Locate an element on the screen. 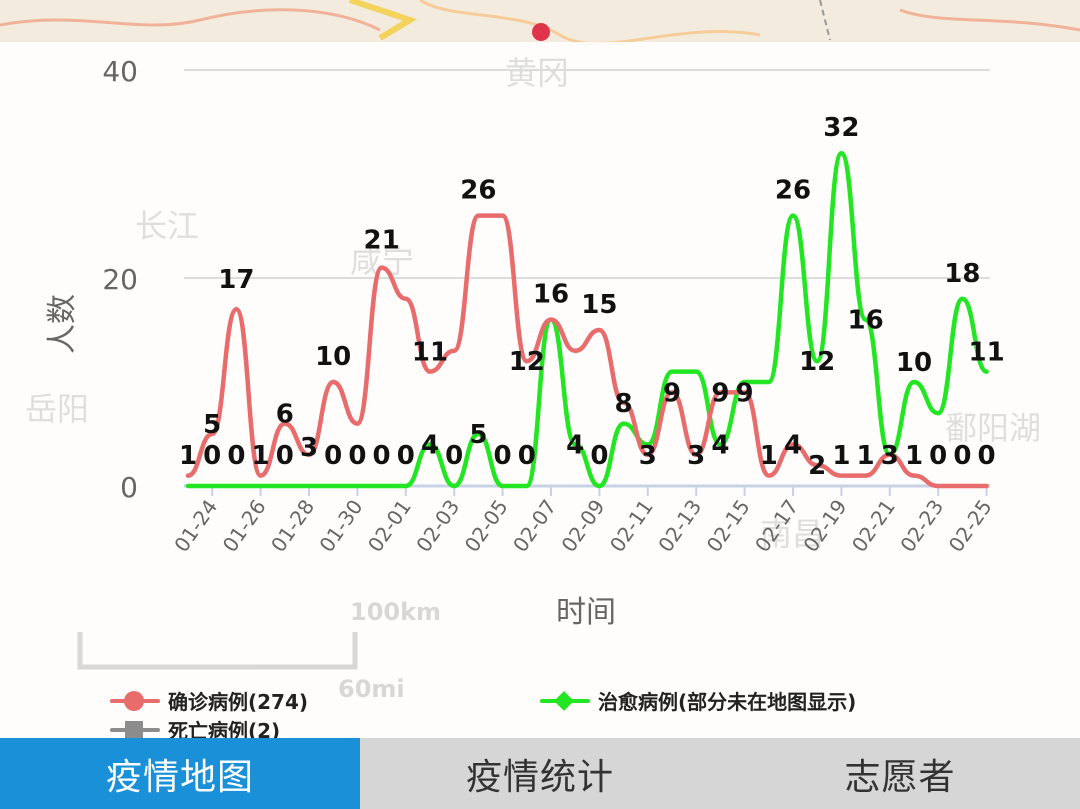 This screenshot has width=1080, height=809. map-scale-bar is located at coordinates (217, 651).